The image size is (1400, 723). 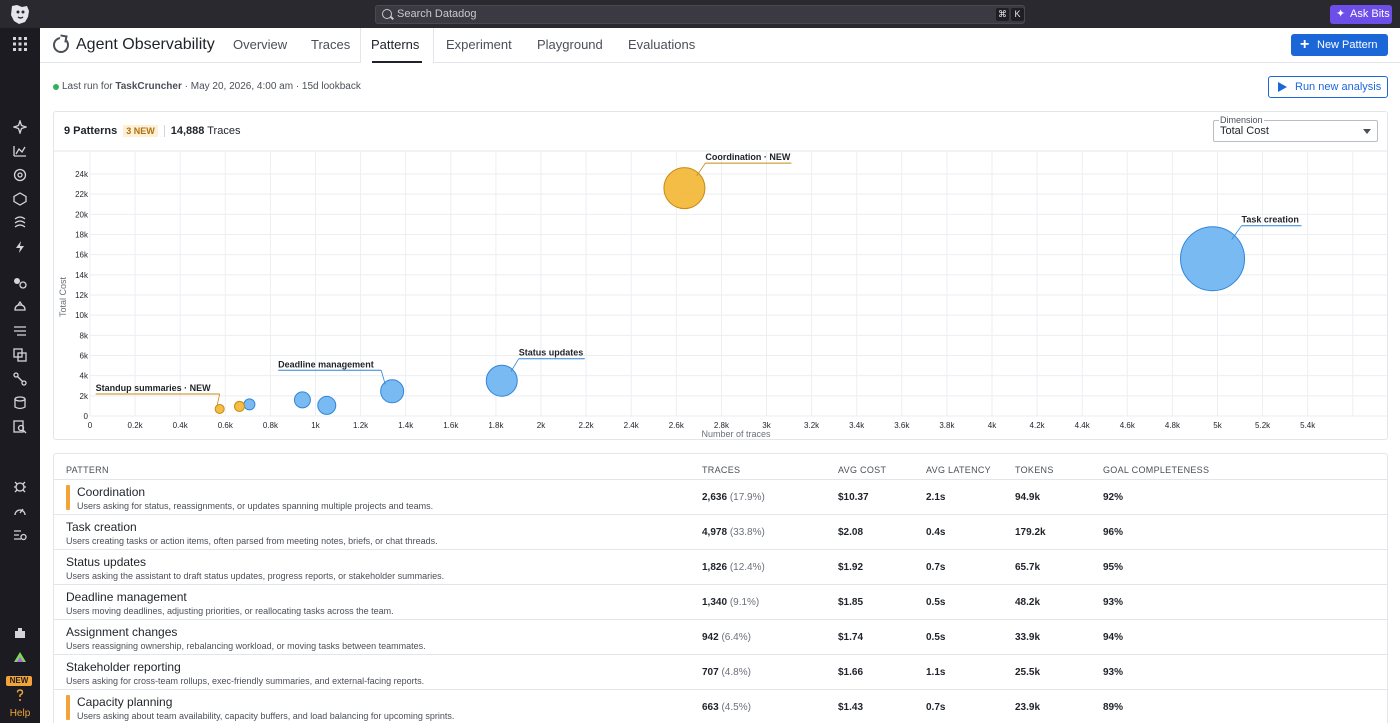 I want to click on tab-playground: Playground, so click(x=570, y=44).